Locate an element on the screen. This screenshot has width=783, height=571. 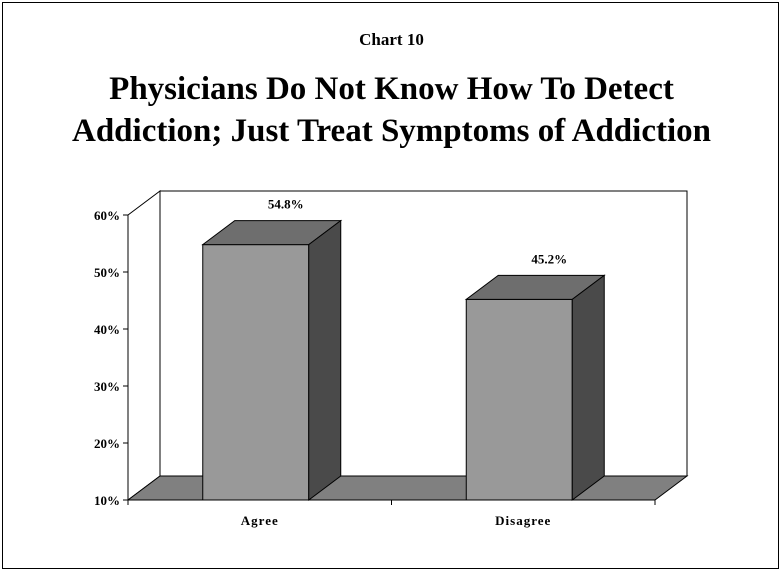
y-tick-label: 10% is located at coordinates (107, 500).